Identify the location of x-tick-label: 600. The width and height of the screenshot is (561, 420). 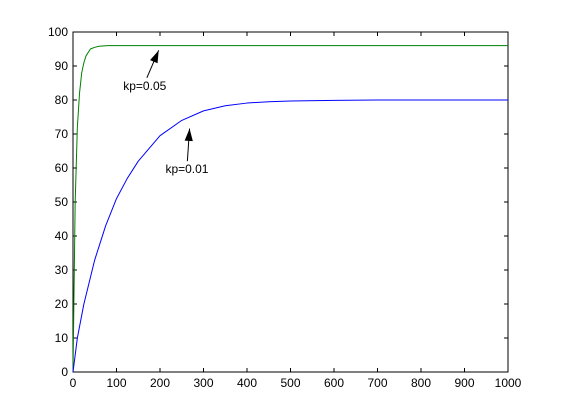
(334, 383).